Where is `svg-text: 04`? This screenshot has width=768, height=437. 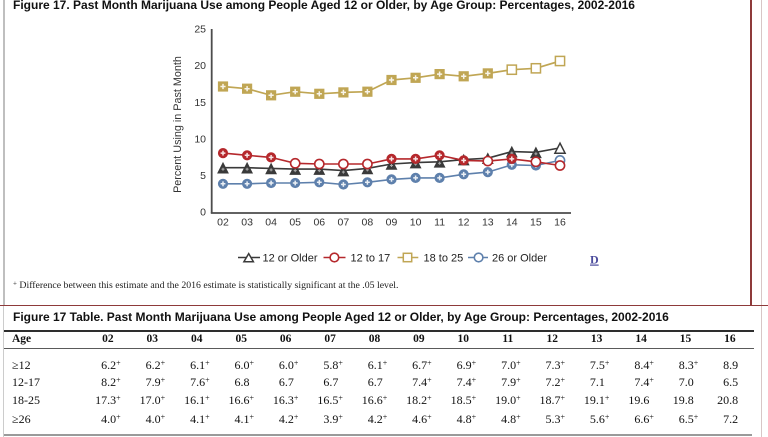
svg-text: 04 is located at coordinates (271, 223).